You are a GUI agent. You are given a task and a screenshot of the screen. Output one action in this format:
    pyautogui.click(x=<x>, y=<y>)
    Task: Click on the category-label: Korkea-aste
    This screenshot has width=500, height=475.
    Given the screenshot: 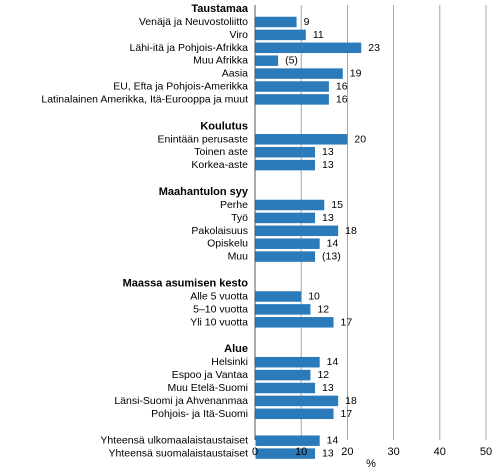 What is the action you would take?
    pyautogui.click(x=219, y=165)
    